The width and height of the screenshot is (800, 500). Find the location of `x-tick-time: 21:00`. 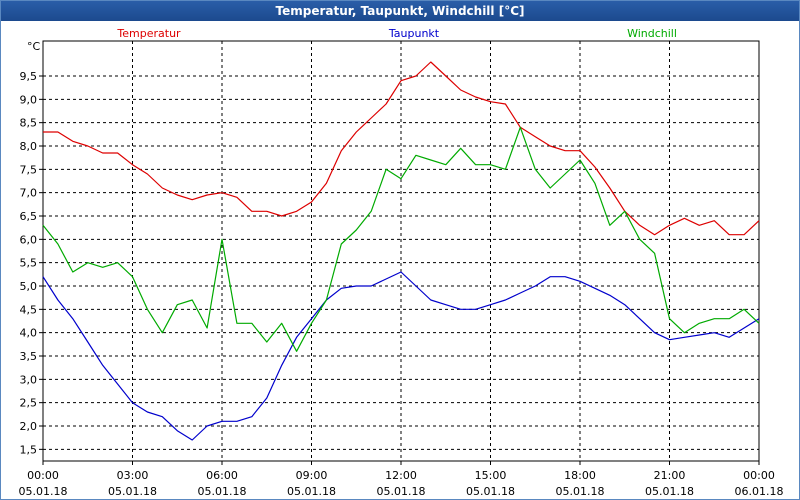

x-tick-time: 21:00 is located at coordinates (670, 475).